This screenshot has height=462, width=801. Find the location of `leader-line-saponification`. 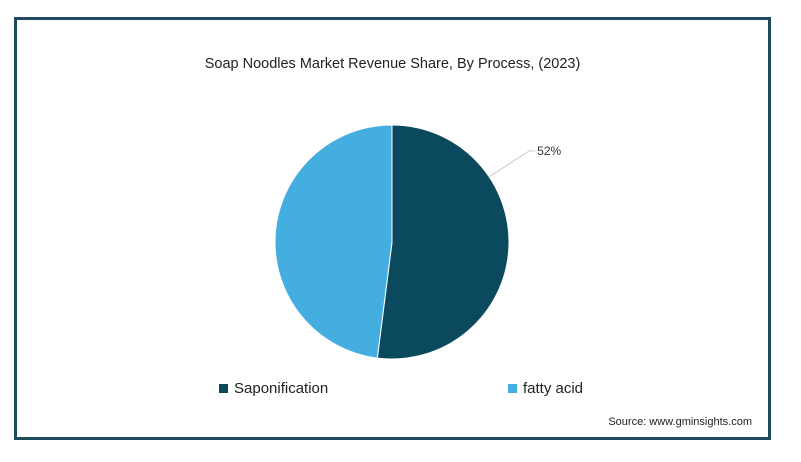

leader-line-saponification is located at coordinates (512, 164).